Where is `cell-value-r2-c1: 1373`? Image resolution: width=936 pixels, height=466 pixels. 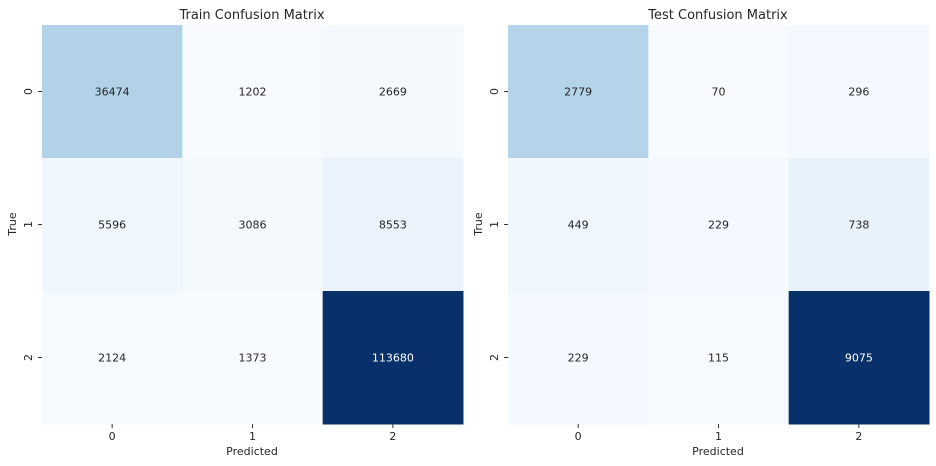
cell-value-r2-c1: 1373 is located at coordinates (253, 358).